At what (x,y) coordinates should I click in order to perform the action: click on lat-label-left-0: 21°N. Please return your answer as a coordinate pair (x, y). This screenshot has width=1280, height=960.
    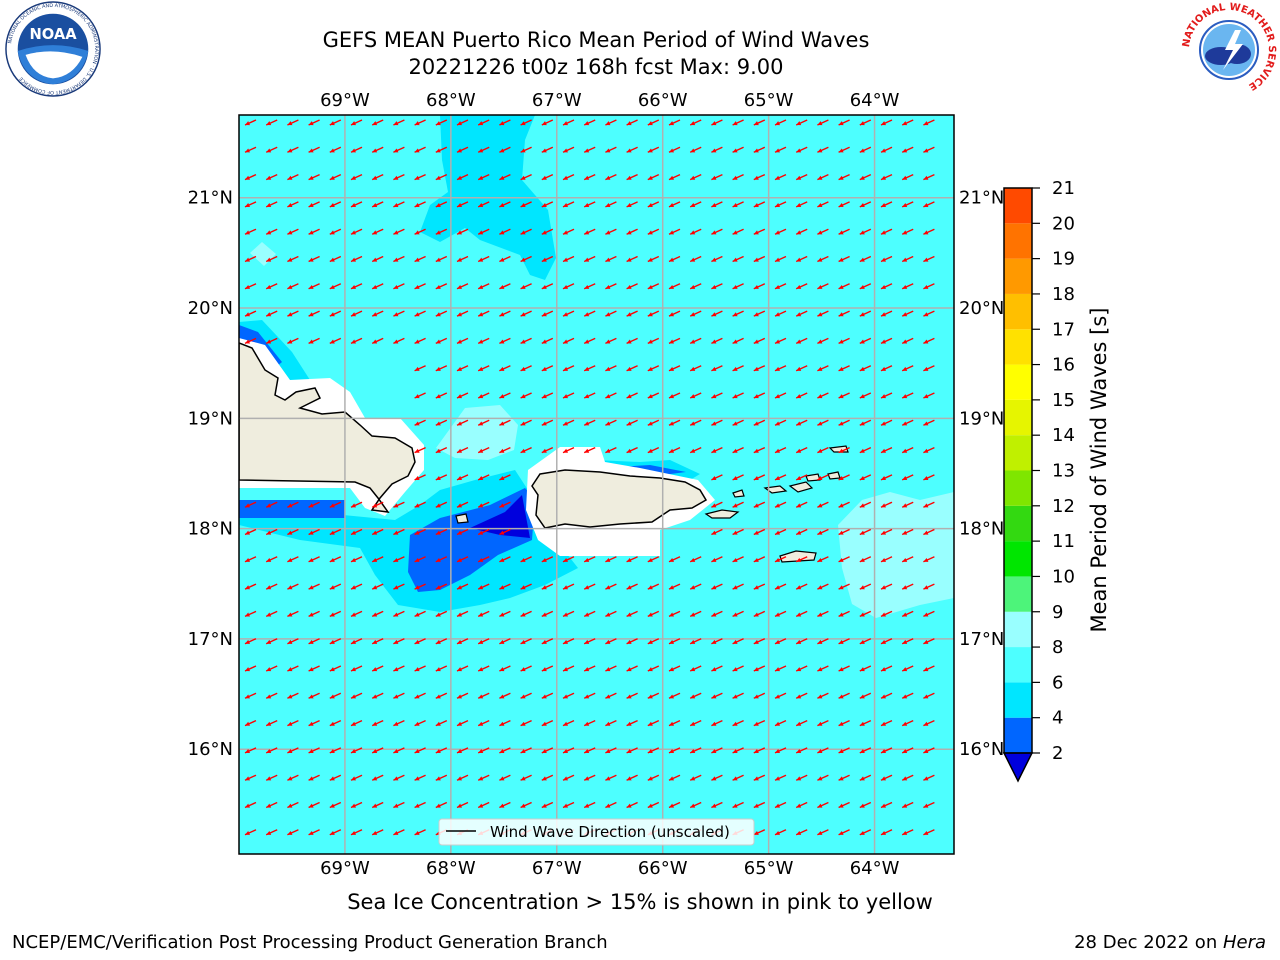
    Looking at the image, I should click on (210, 198).